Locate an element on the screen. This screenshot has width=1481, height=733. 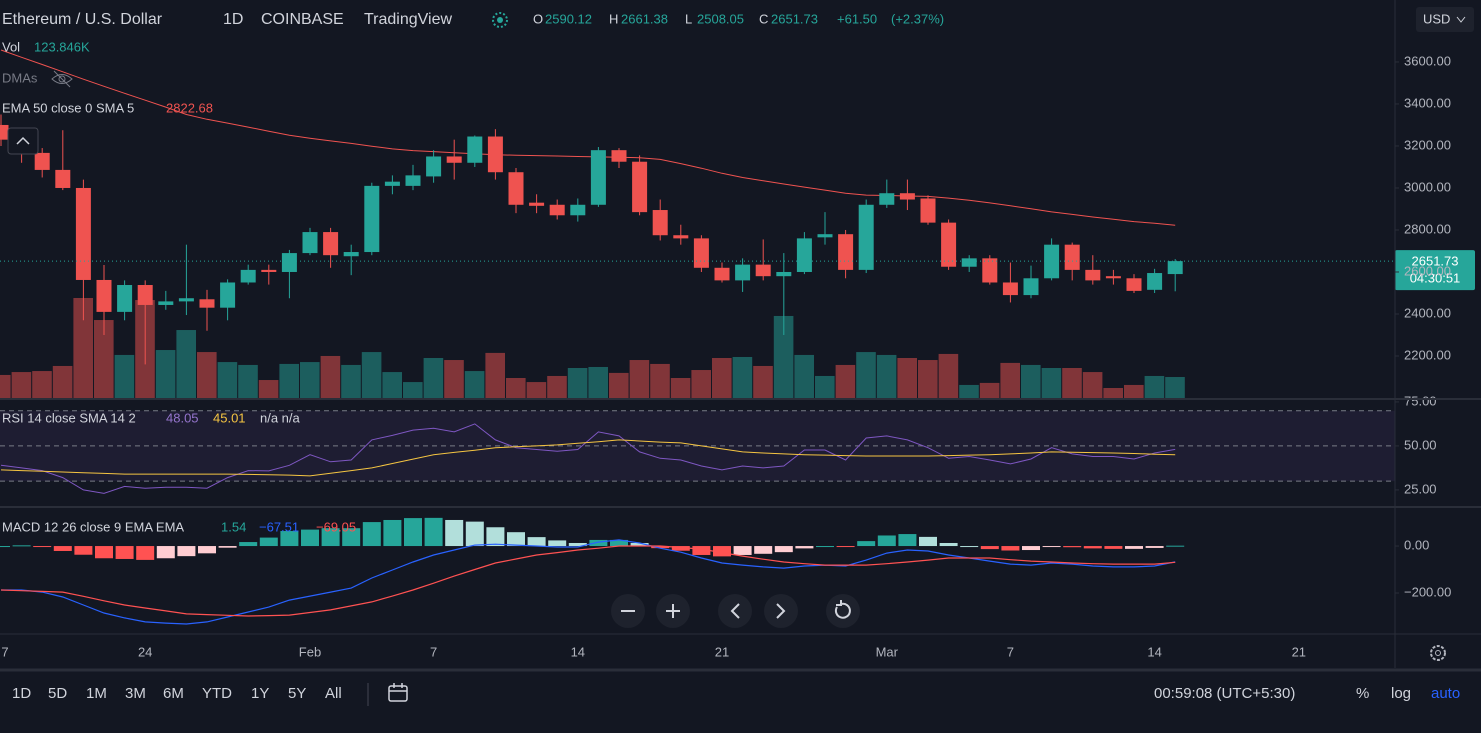
range-button: 5Y is located at coordinates (297, 693).